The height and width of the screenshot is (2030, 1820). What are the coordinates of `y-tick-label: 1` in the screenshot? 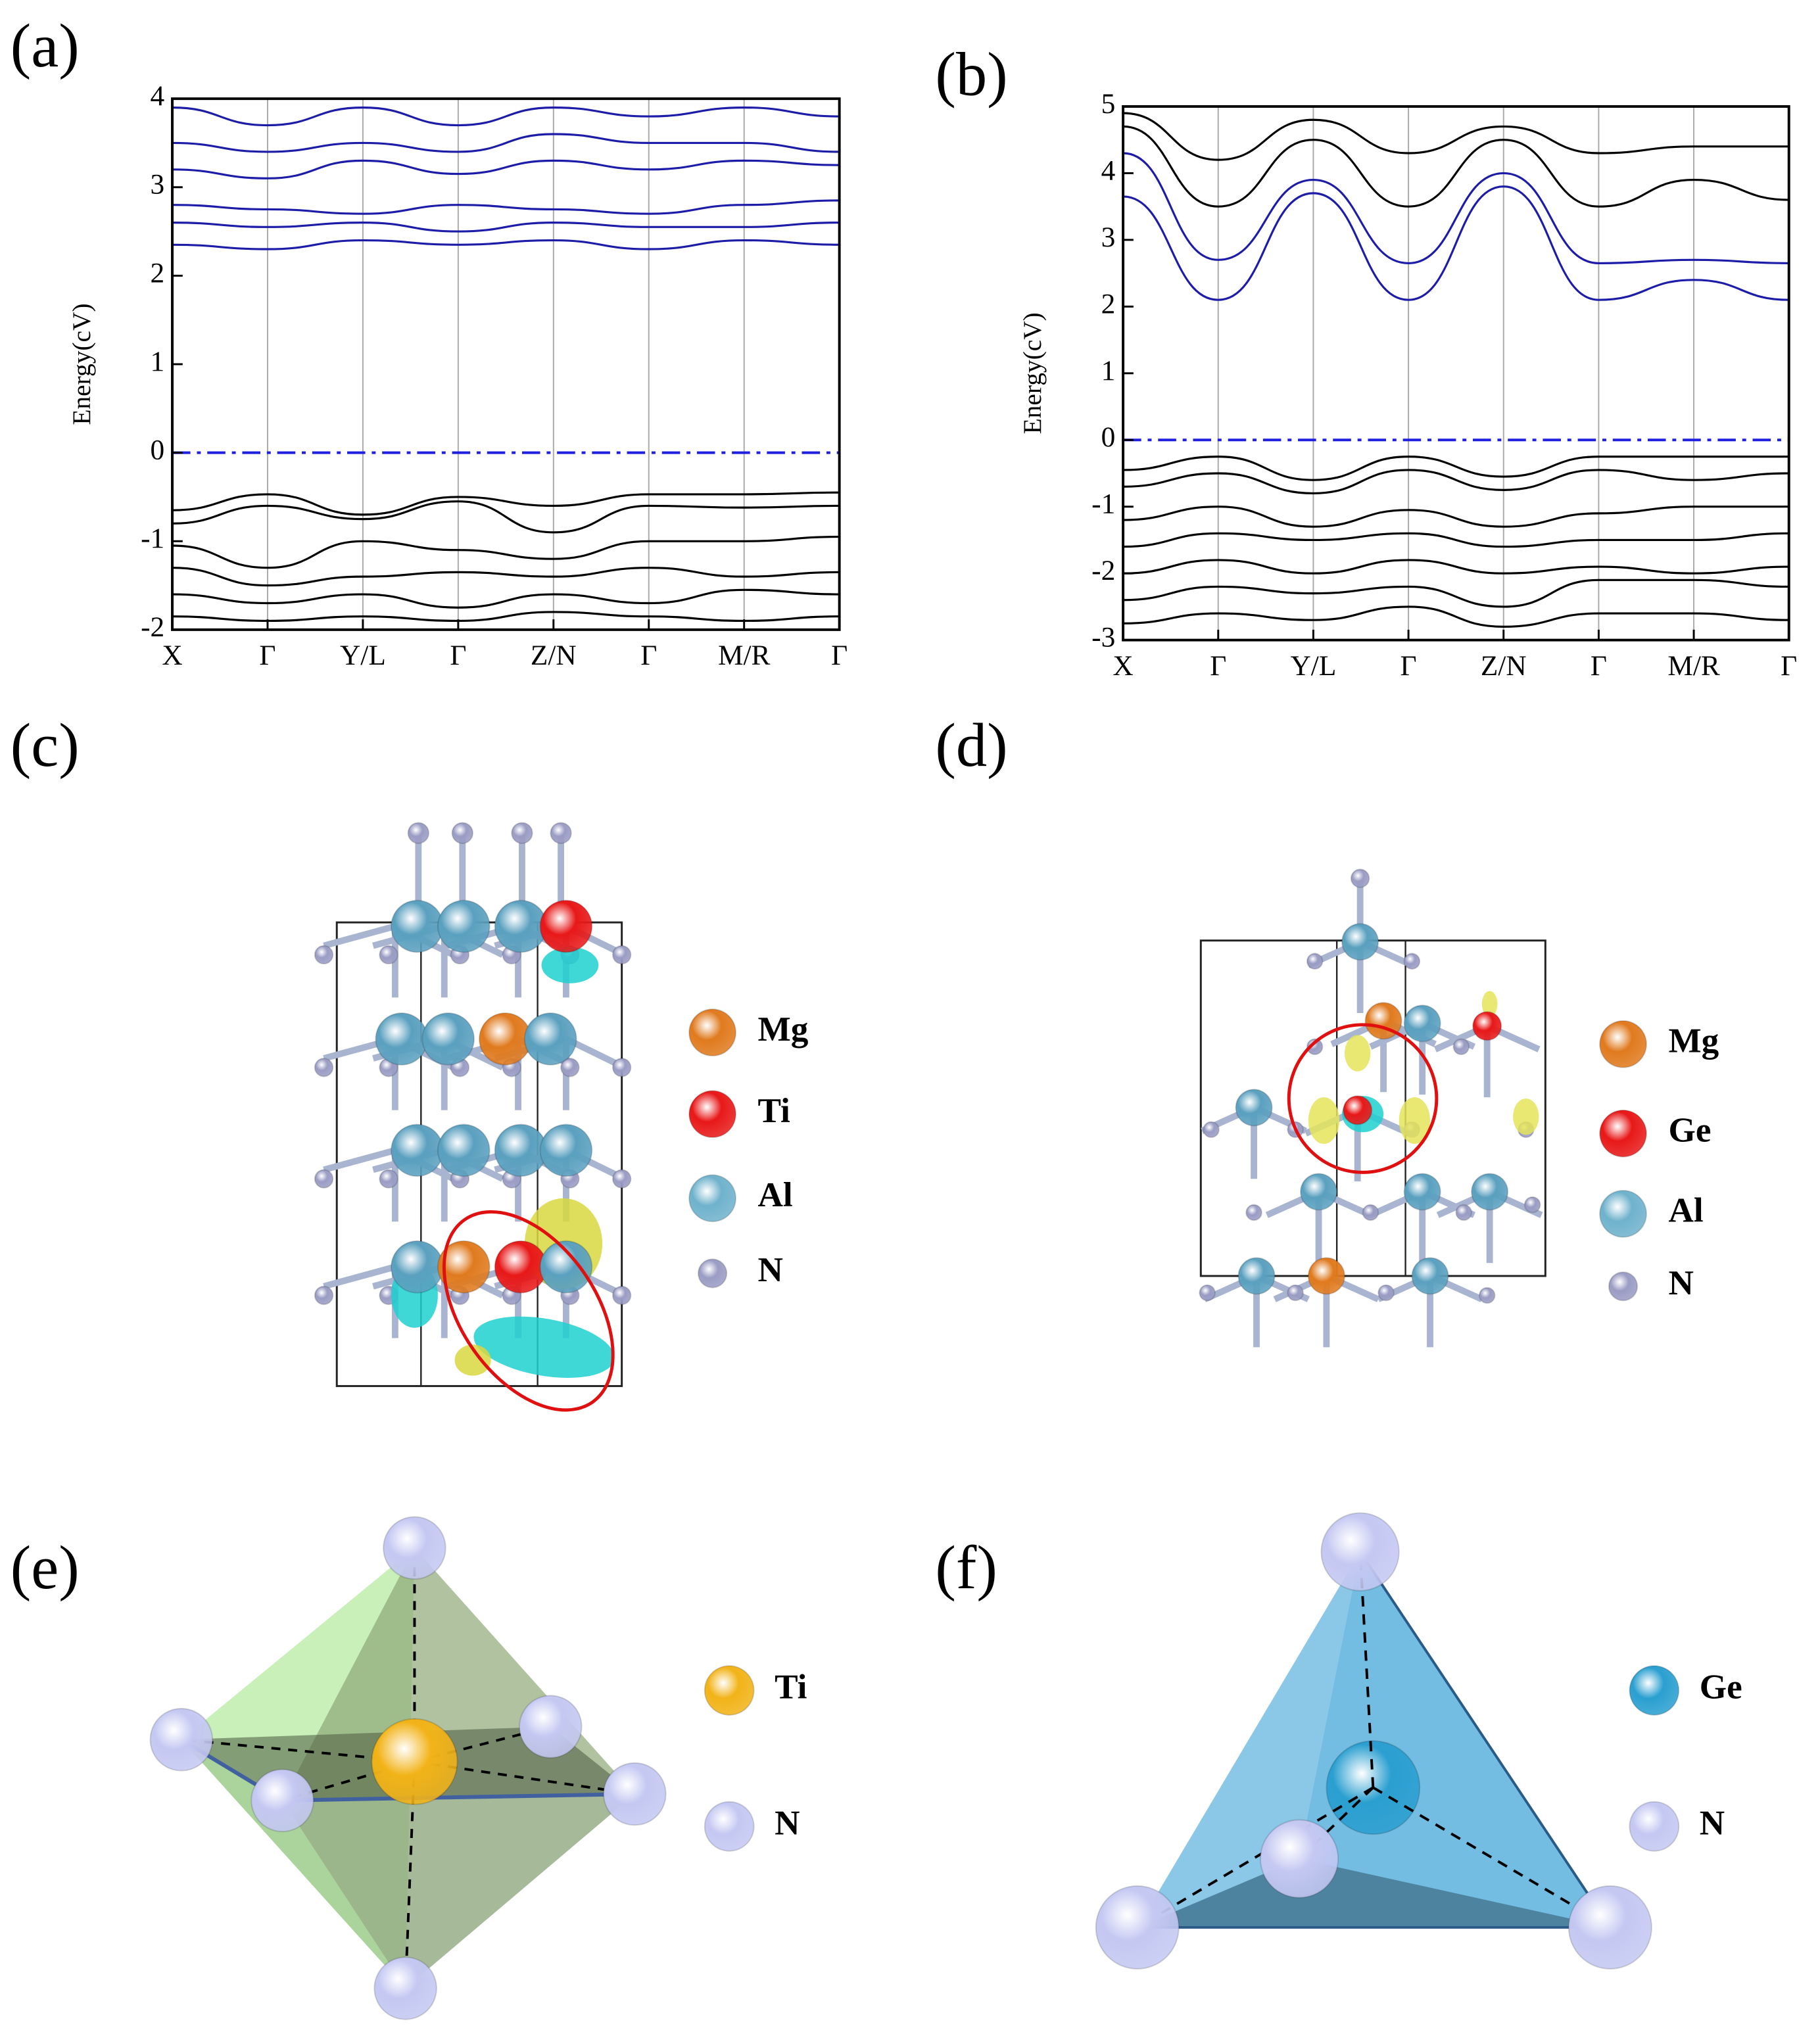 It's located at (158, 361).